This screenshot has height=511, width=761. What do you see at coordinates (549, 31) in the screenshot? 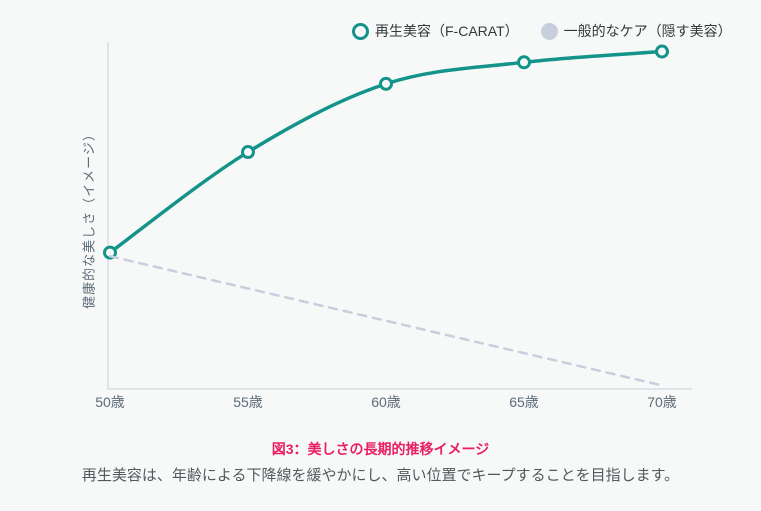
I see `dot-marker-icon` at bounding box center [549, 31].